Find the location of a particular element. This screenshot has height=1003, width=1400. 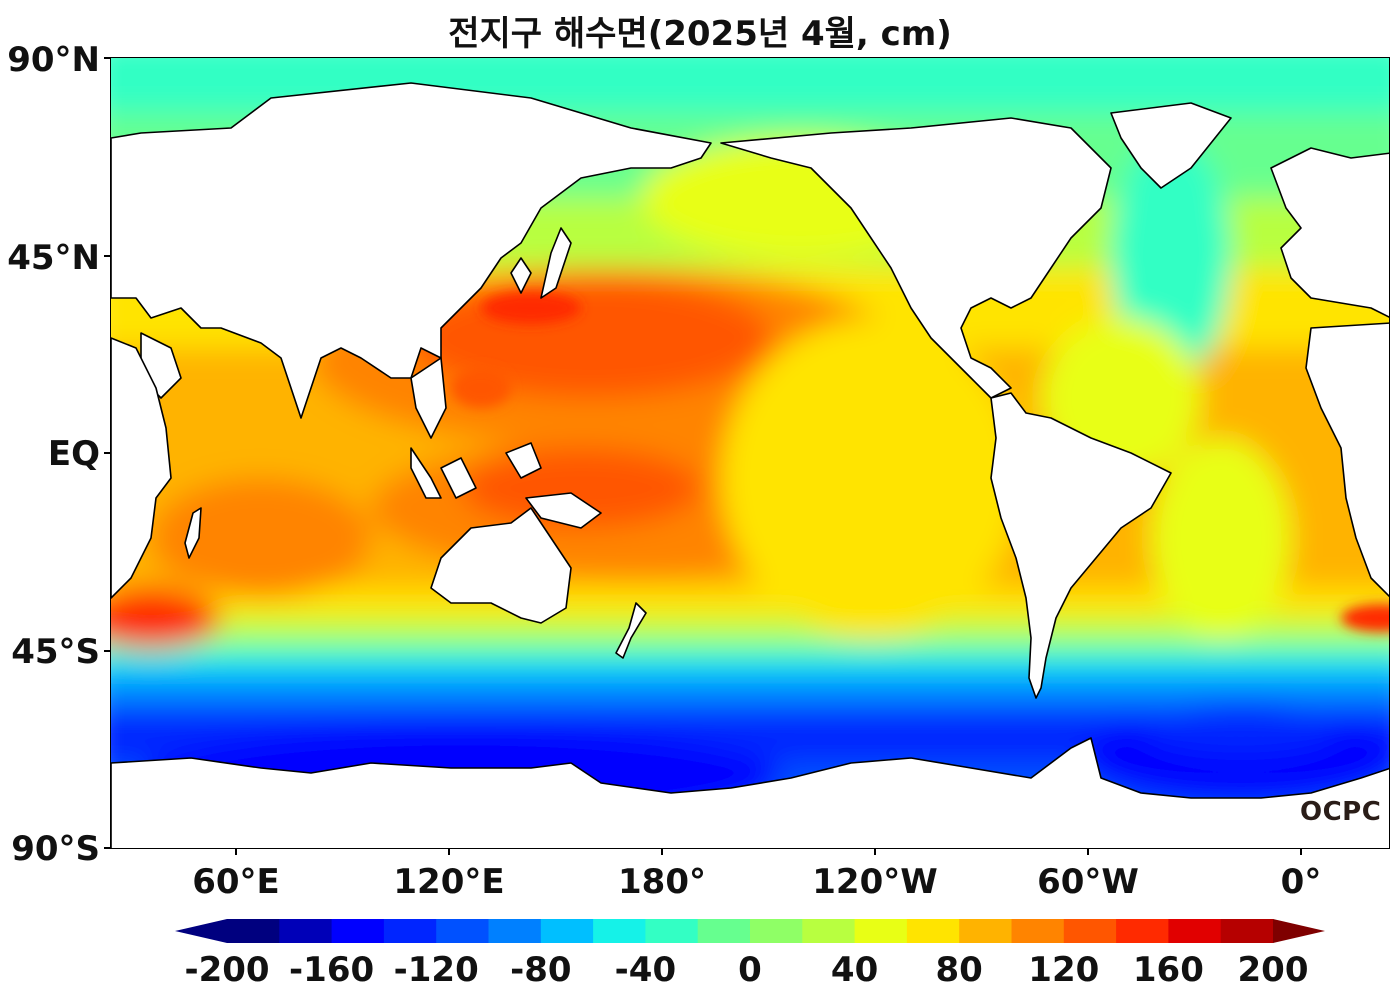

lat-label-45n: 45°N is located at coordinates (53, 258).